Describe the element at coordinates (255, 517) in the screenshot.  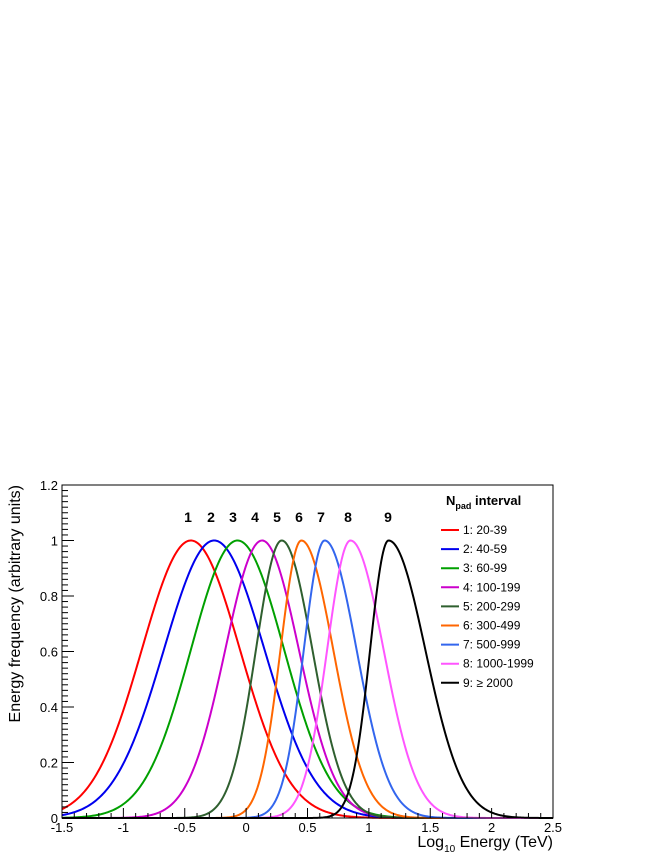
I see `peak-label-4: 4` at that location.